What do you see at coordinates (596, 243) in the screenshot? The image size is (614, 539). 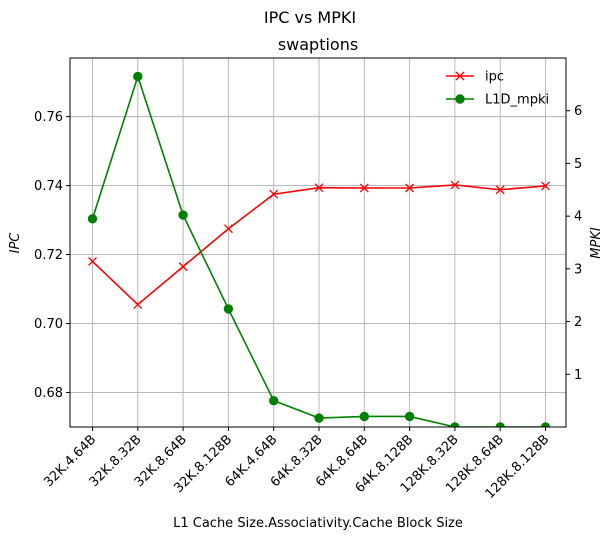 I see `y-axis-label-right: MPKI` at bounding box center [596, 243].